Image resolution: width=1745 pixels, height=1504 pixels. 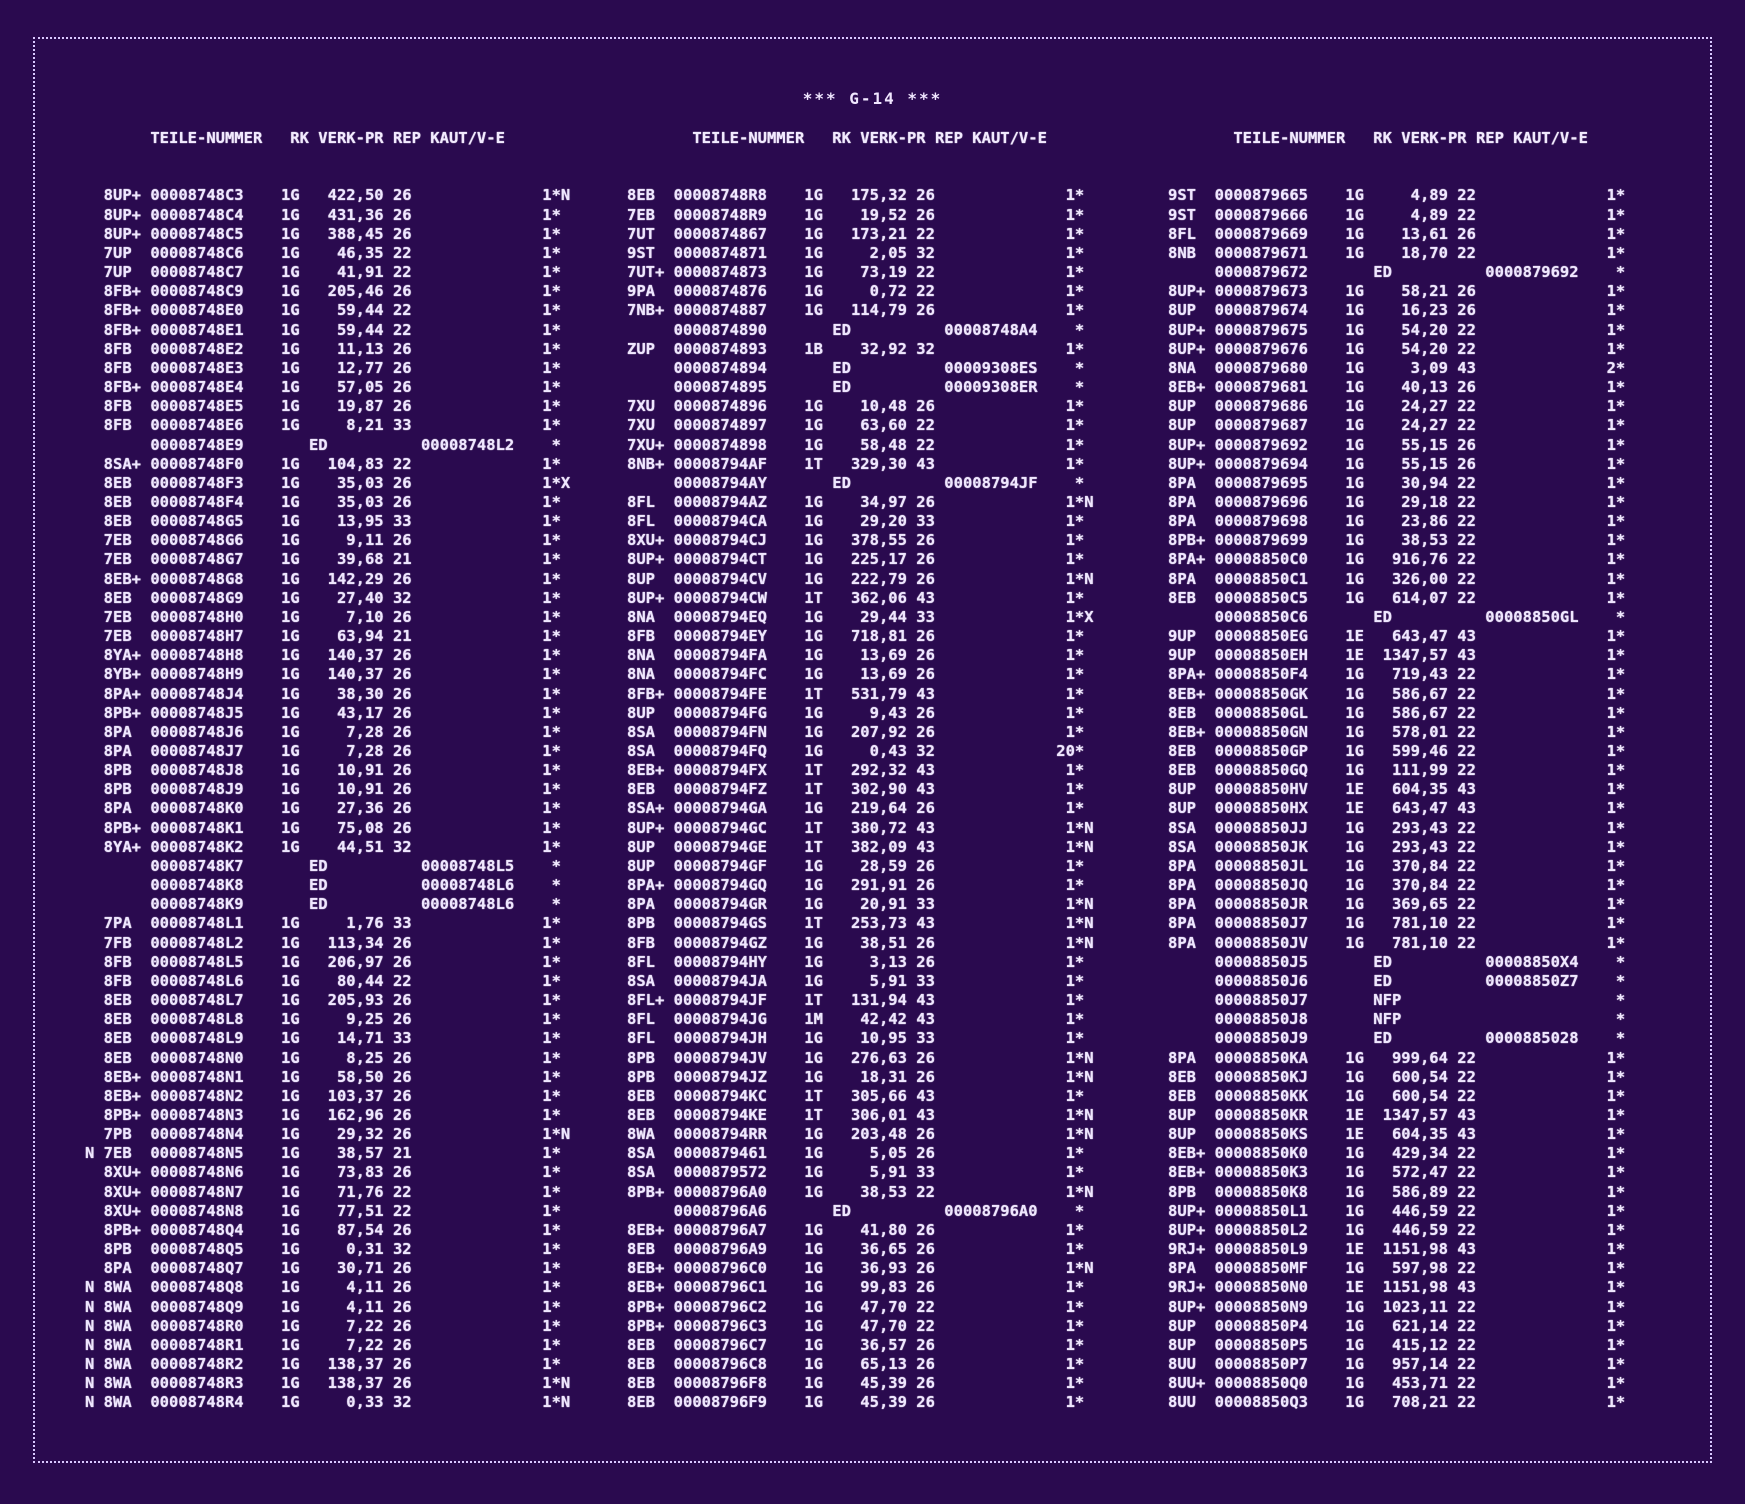 I want to click on table-row: 8FB 00008794GZ 1G 38,51 26 1*N, so click(x=860, y=942).